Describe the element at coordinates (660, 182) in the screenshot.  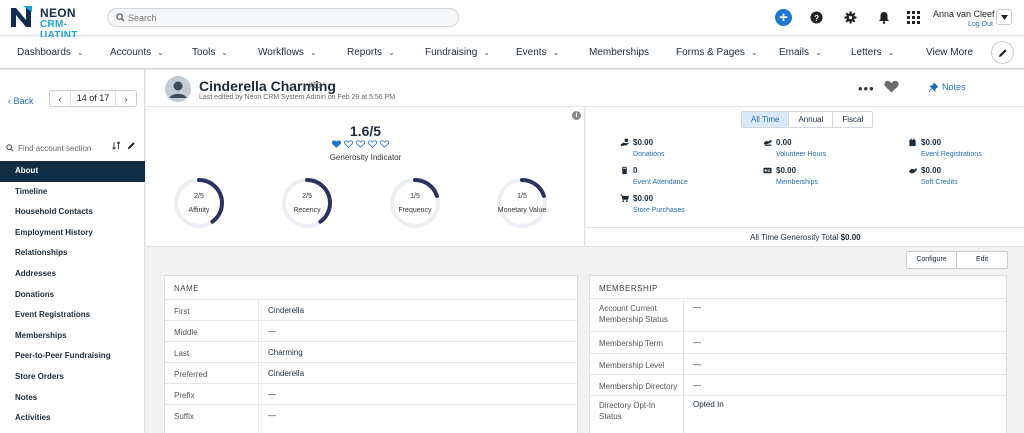
I see `stat-link: Event Attendance` at that location.